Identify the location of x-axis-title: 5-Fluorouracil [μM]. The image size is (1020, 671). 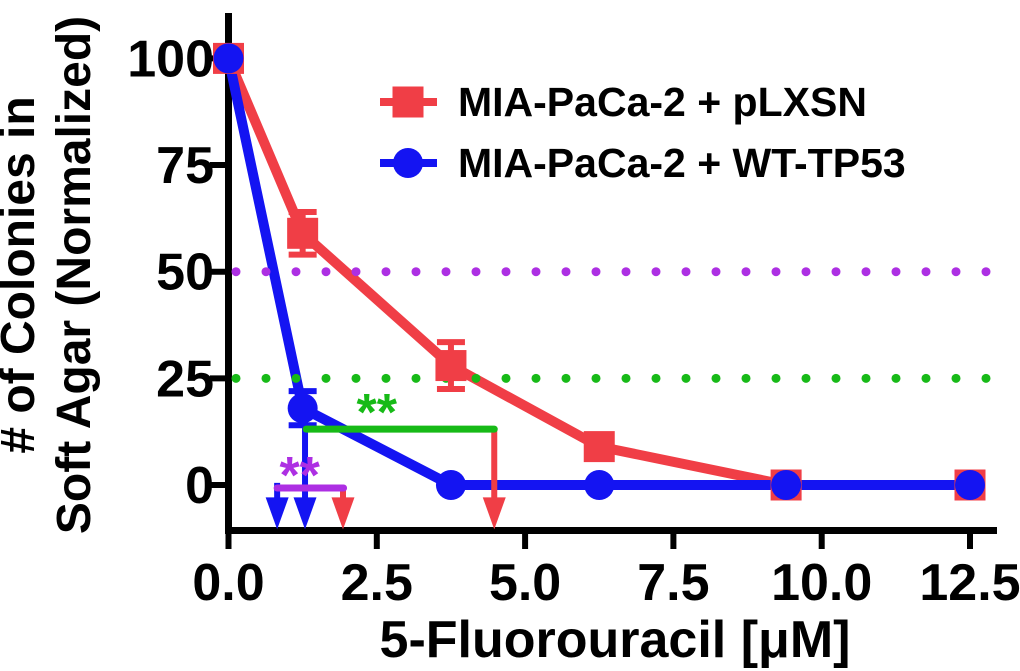
(615, 640).